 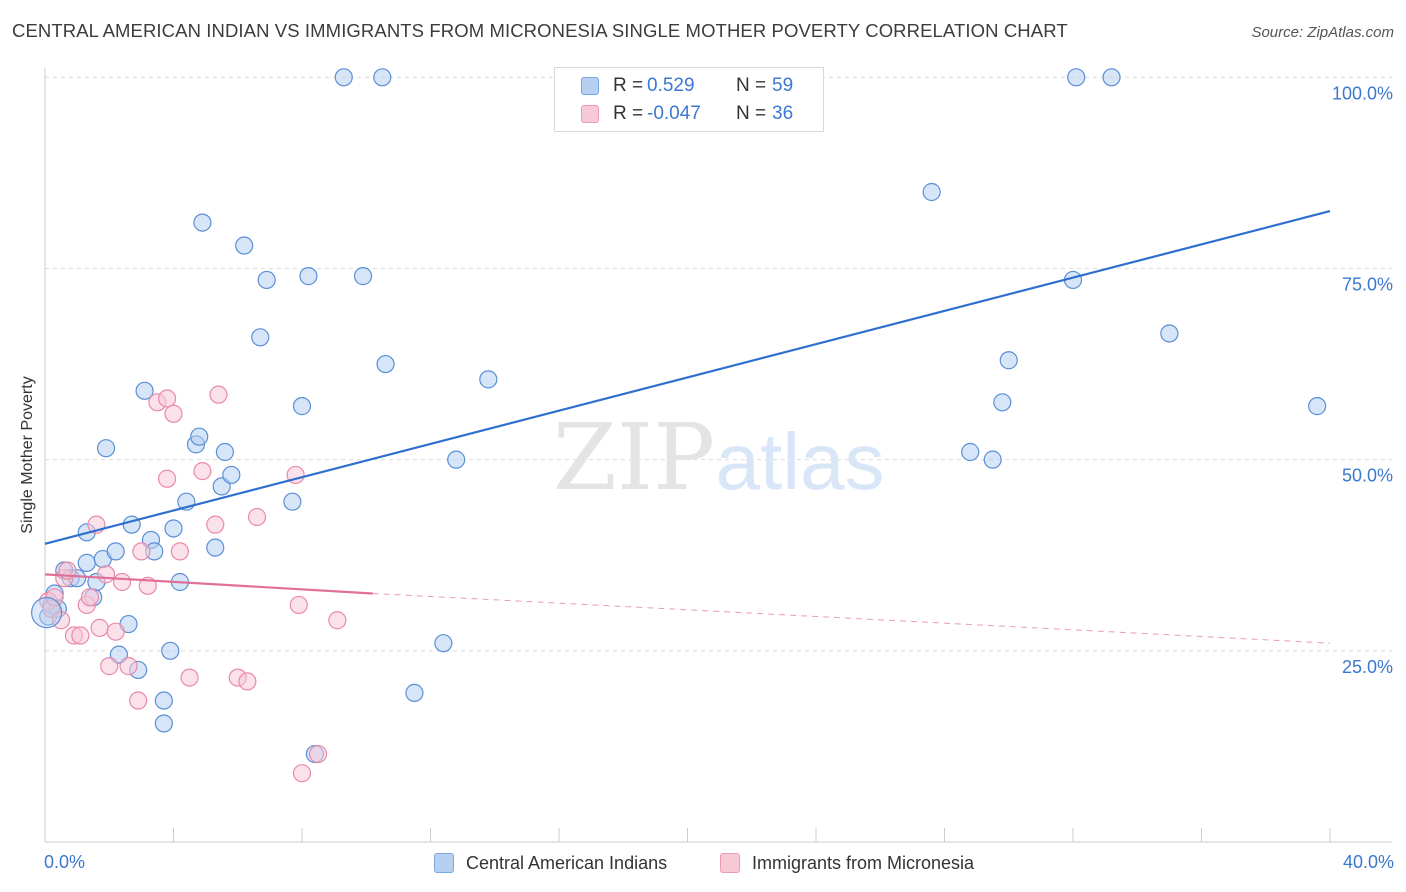 What do you see at coordinates (1368, 862) in the screenshot?
I see `x-tick-label-max: 40.0%` at bounding box center [1368, 862].